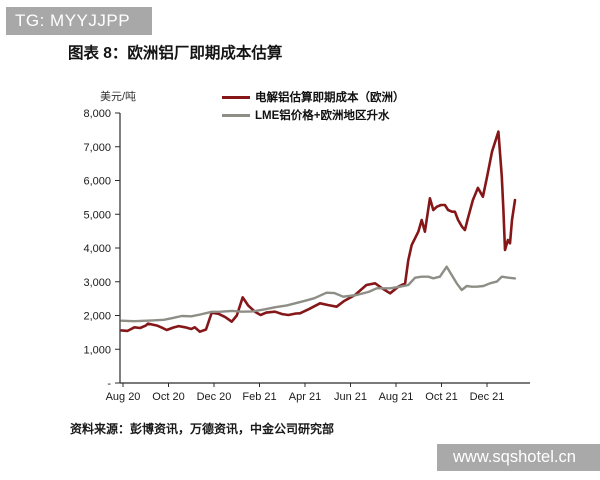 The image size is (600, 480). Describe the element at coordinates (97, 148) in the screenshot. I see `y-tick-label: 7,000` at that location.